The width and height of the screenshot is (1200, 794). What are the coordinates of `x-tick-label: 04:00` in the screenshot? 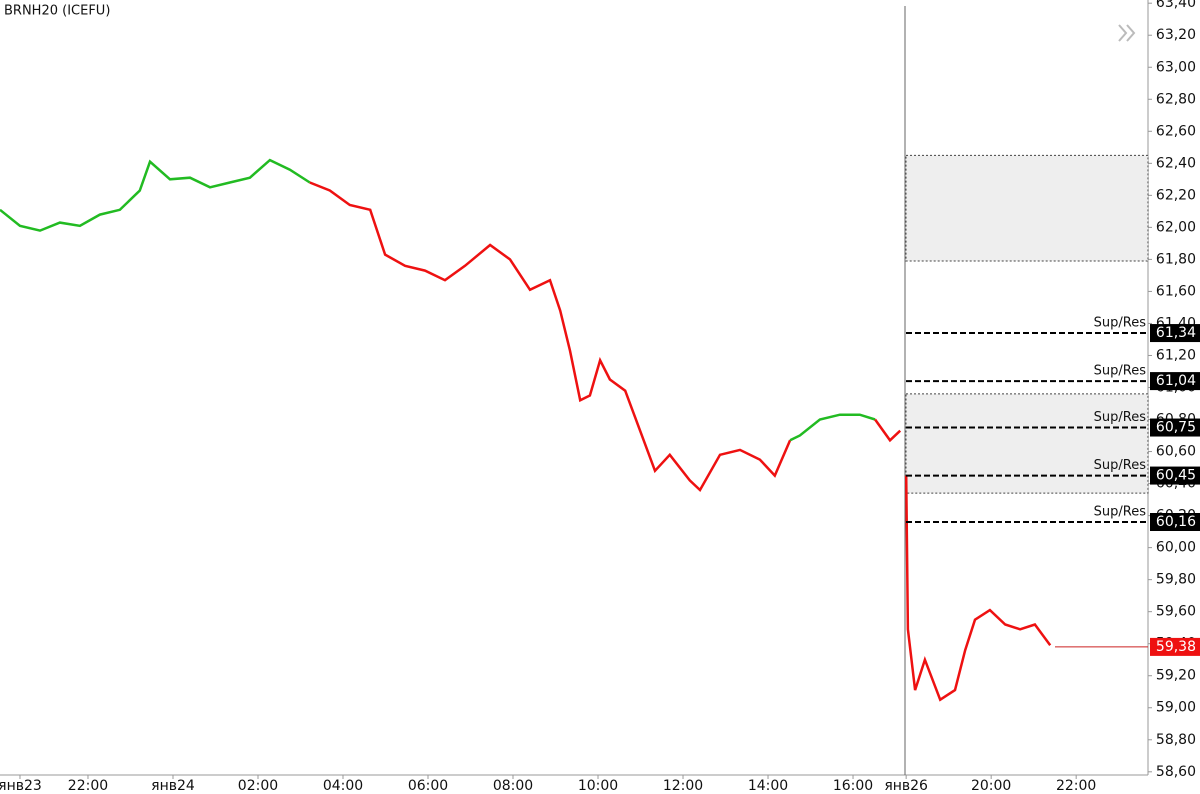 It's located at (343, 786).